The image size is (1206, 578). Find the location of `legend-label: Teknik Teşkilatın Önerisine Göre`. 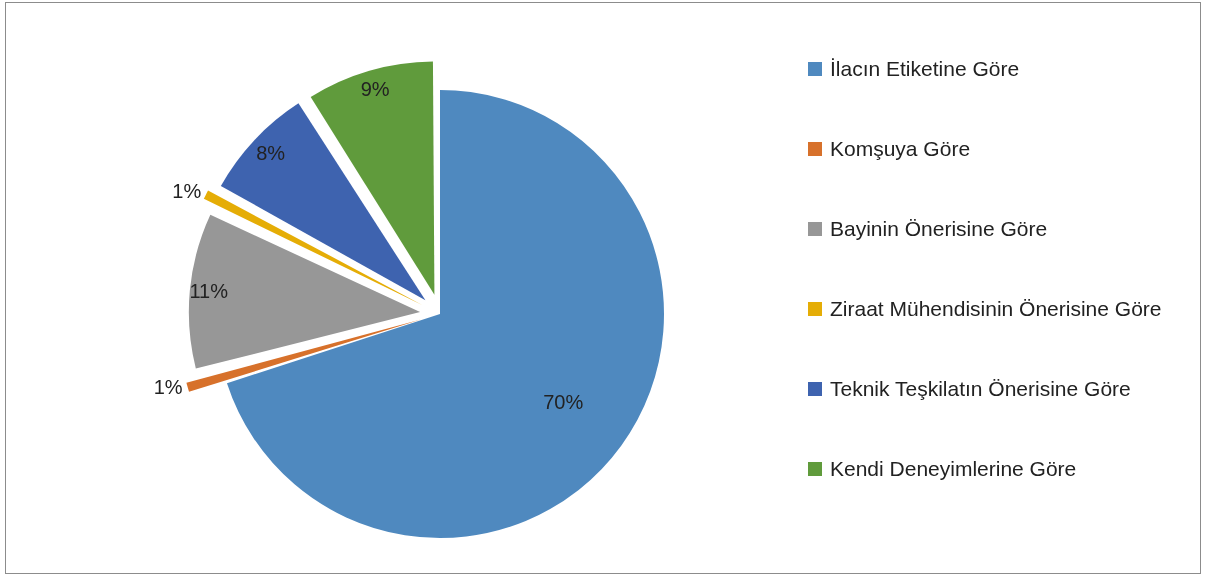

legend-label: Teknik Teşkilatın Önerisine Göre is located at coordinates (980, 389).